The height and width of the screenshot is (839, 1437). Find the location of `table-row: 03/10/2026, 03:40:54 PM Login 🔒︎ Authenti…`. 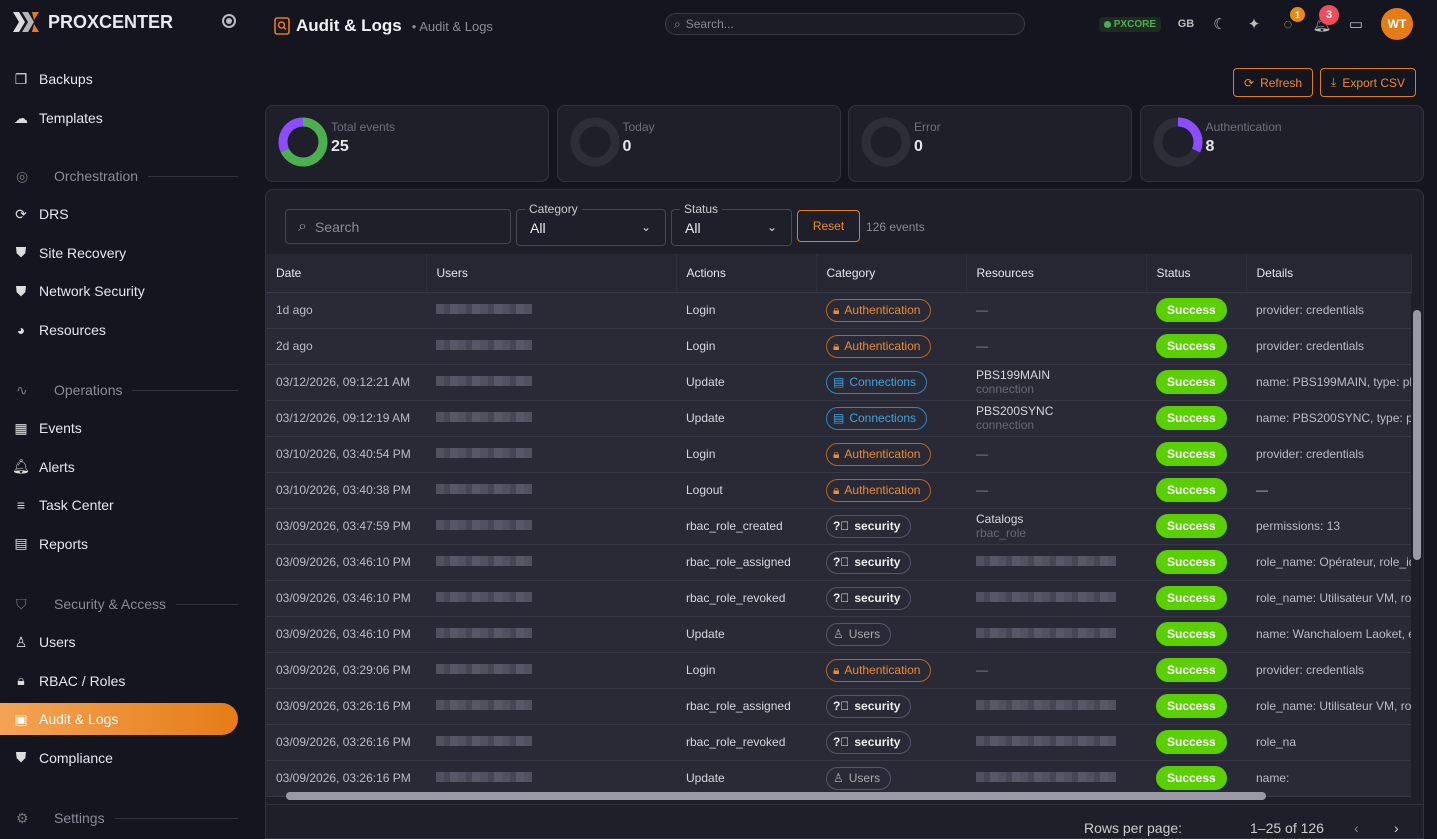

table-row: 03/10/2026, 03:40:54 PM Login 🔒︎ Authenti… is located at coordinates (838, 454).